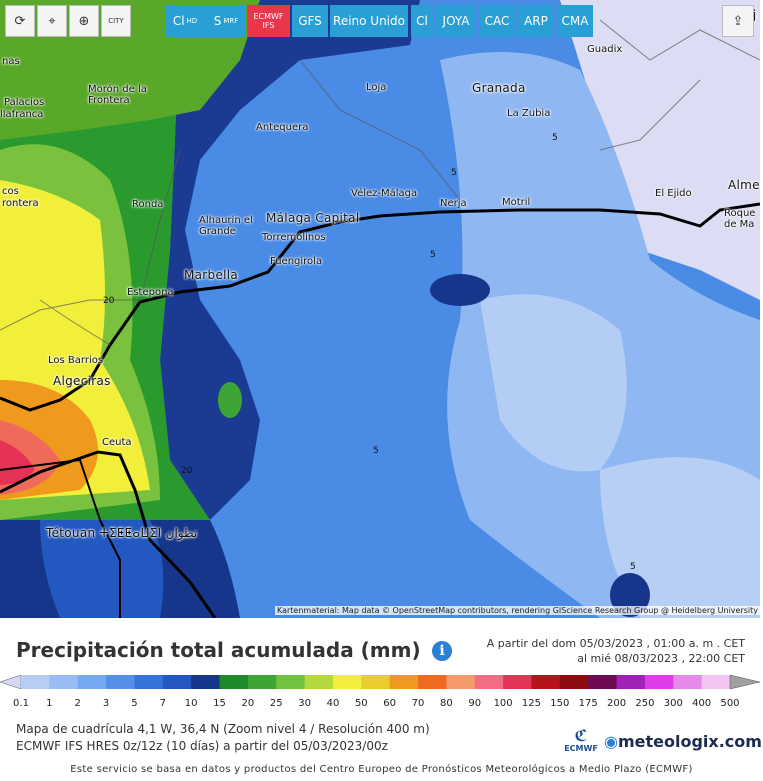  Describe the element at coordinates (605, 49) in the screenshot. I see `place-label: Guadix` at that location.